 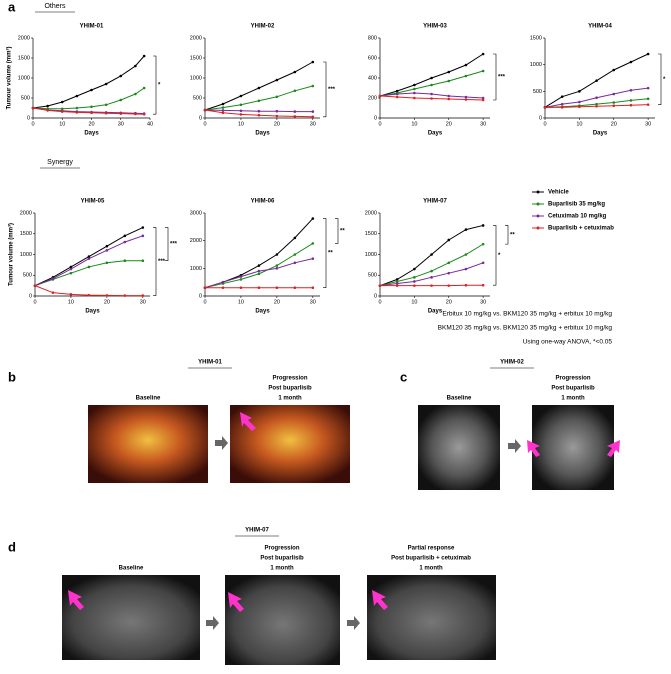 What do you see at coordinates (148, 399) in the screenshot?
I see `image-caption: Baseline` at bounding box center [148, 399].